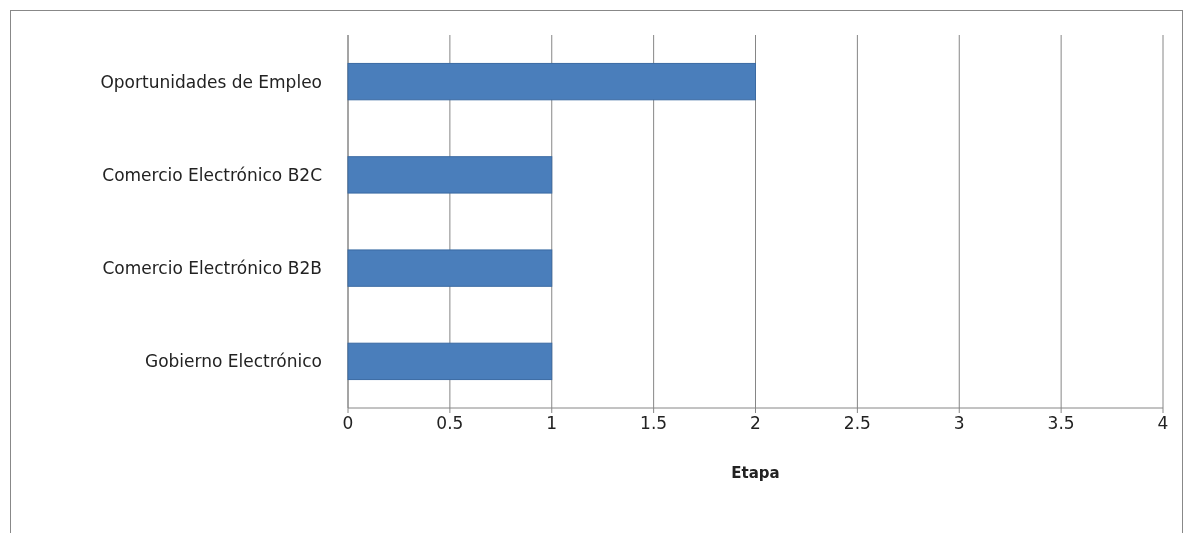 The width and height of the screenshot is (1186, 533). Describe the element at coordinates (1061, 423) in the screenshot. I see `x-tick-label: 3.5` at that location.